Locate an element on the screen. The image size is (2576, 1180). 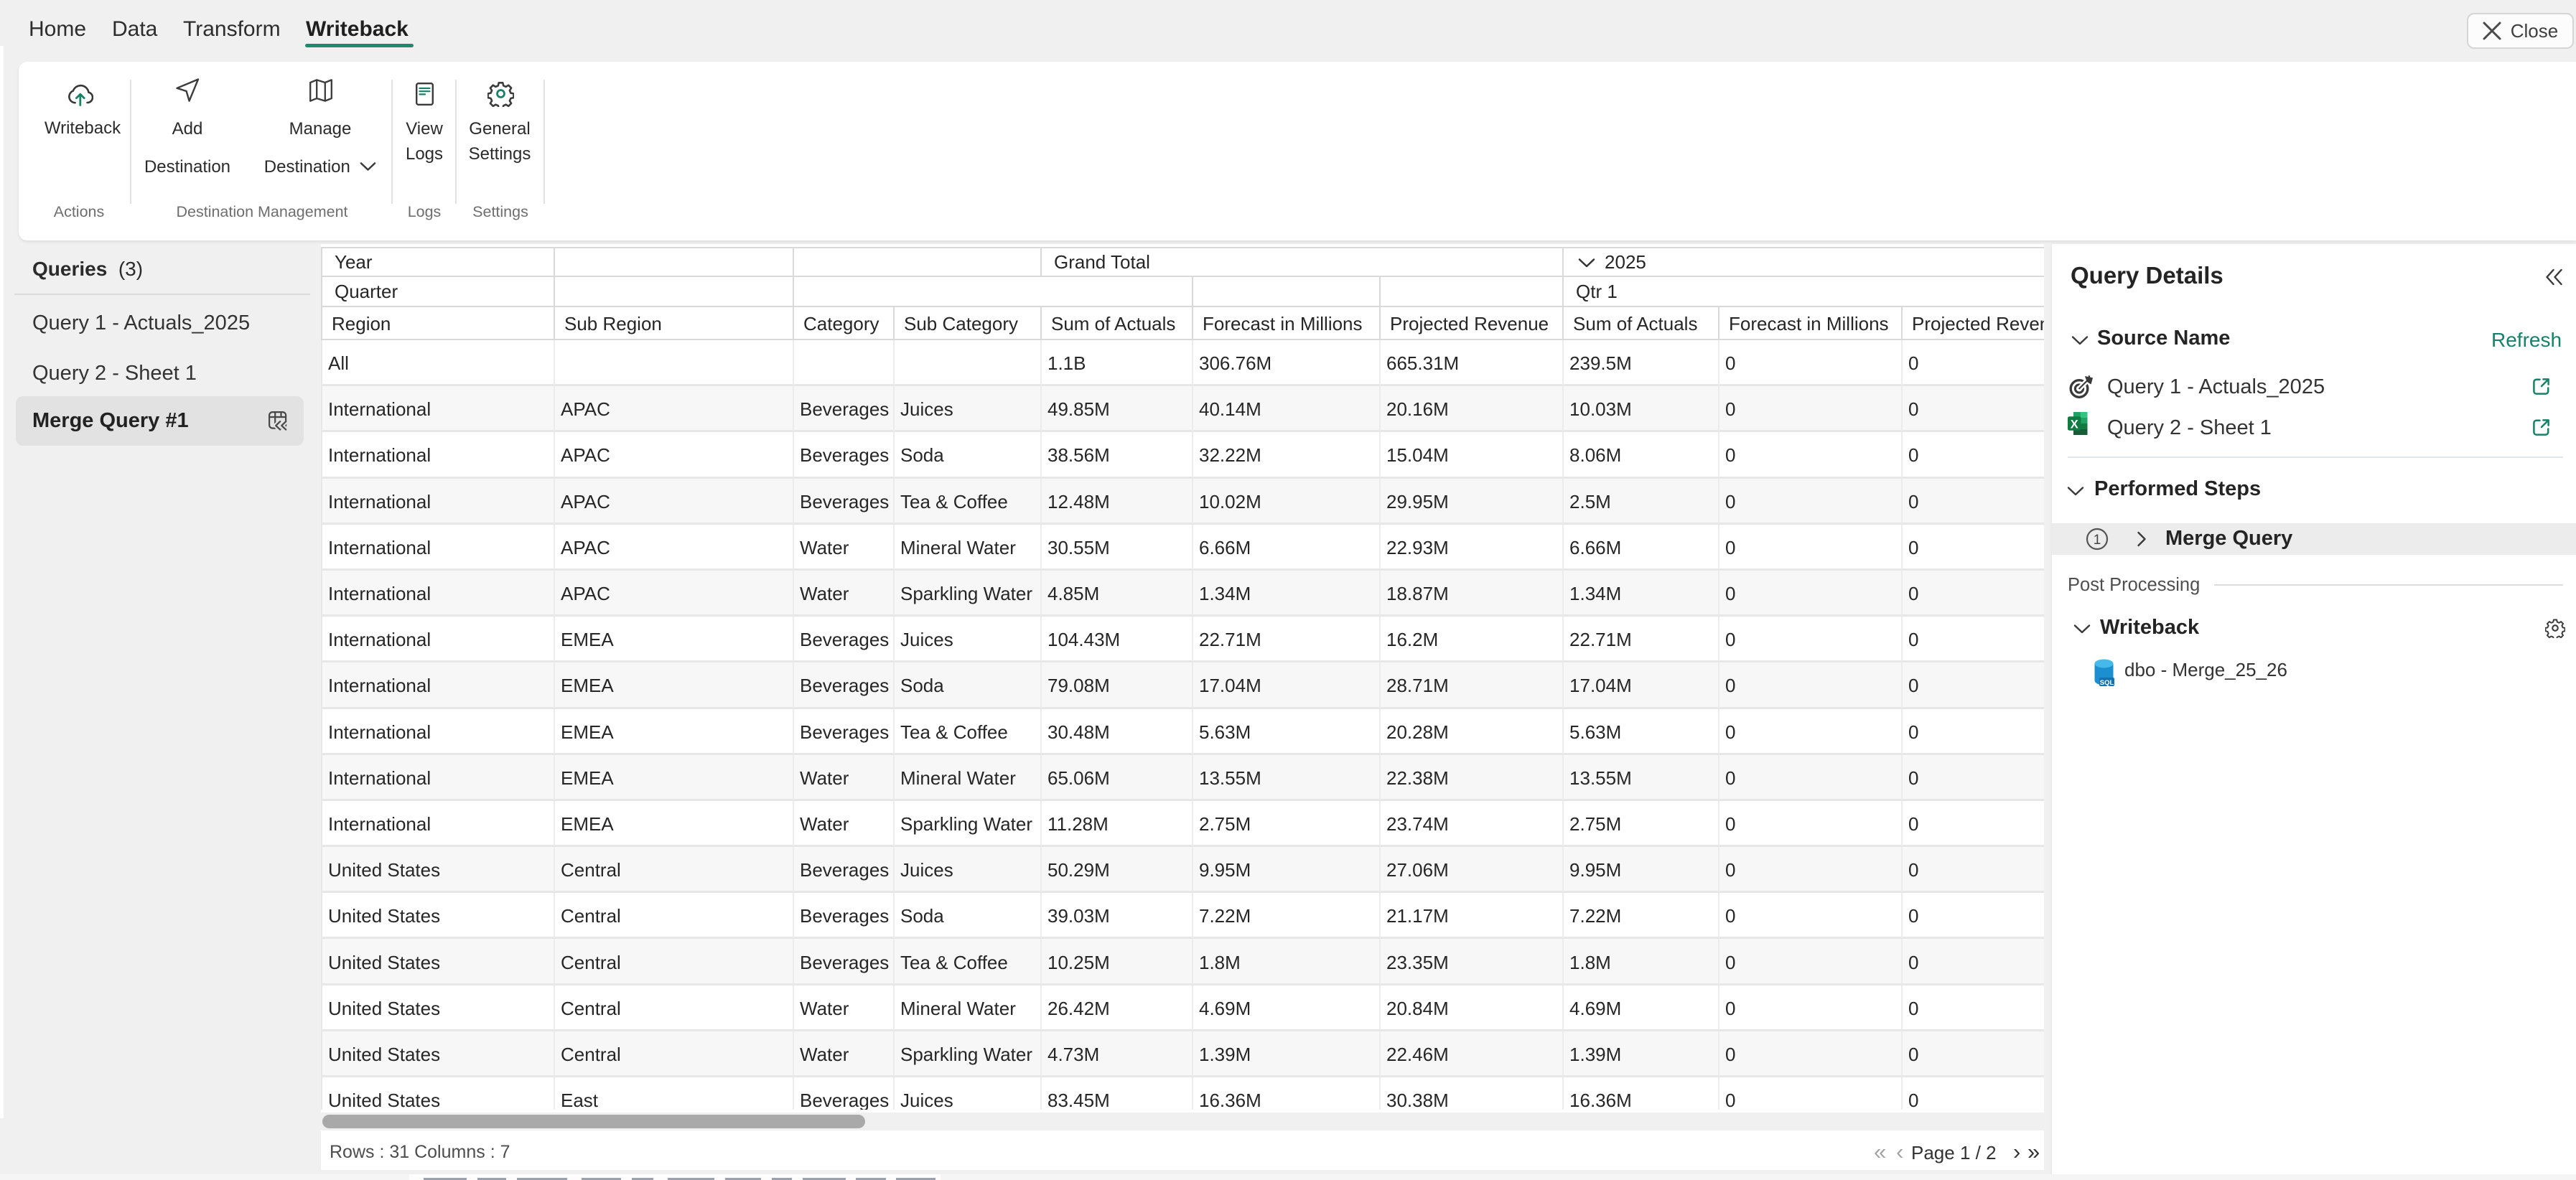
svg-text: 1 is located at coordinates (2097, 540).